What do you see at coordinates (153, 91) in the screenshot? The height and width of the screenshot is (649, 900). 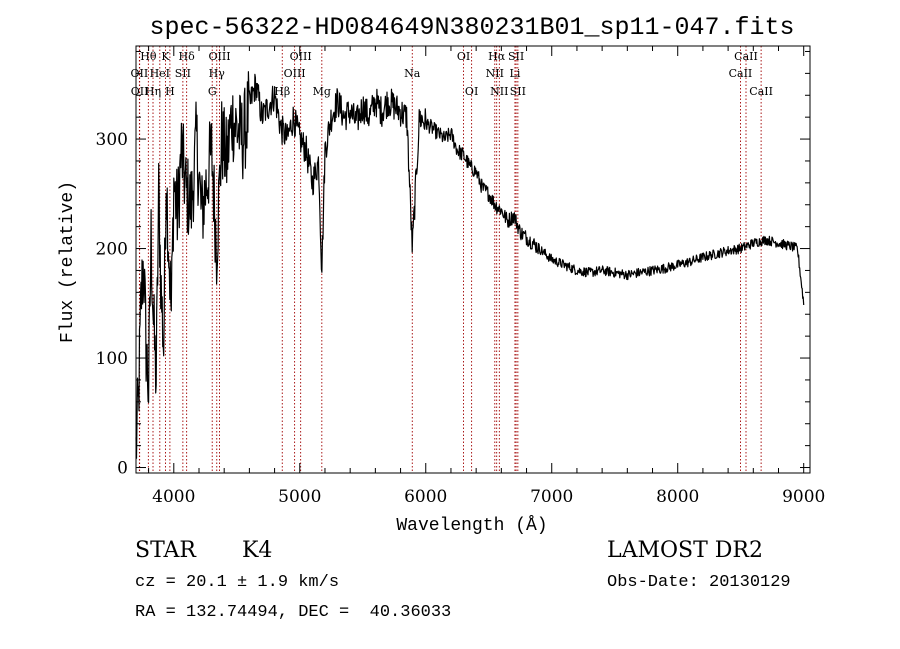 I see `marker-label-4: Hη` at bounding box center [153, 91].